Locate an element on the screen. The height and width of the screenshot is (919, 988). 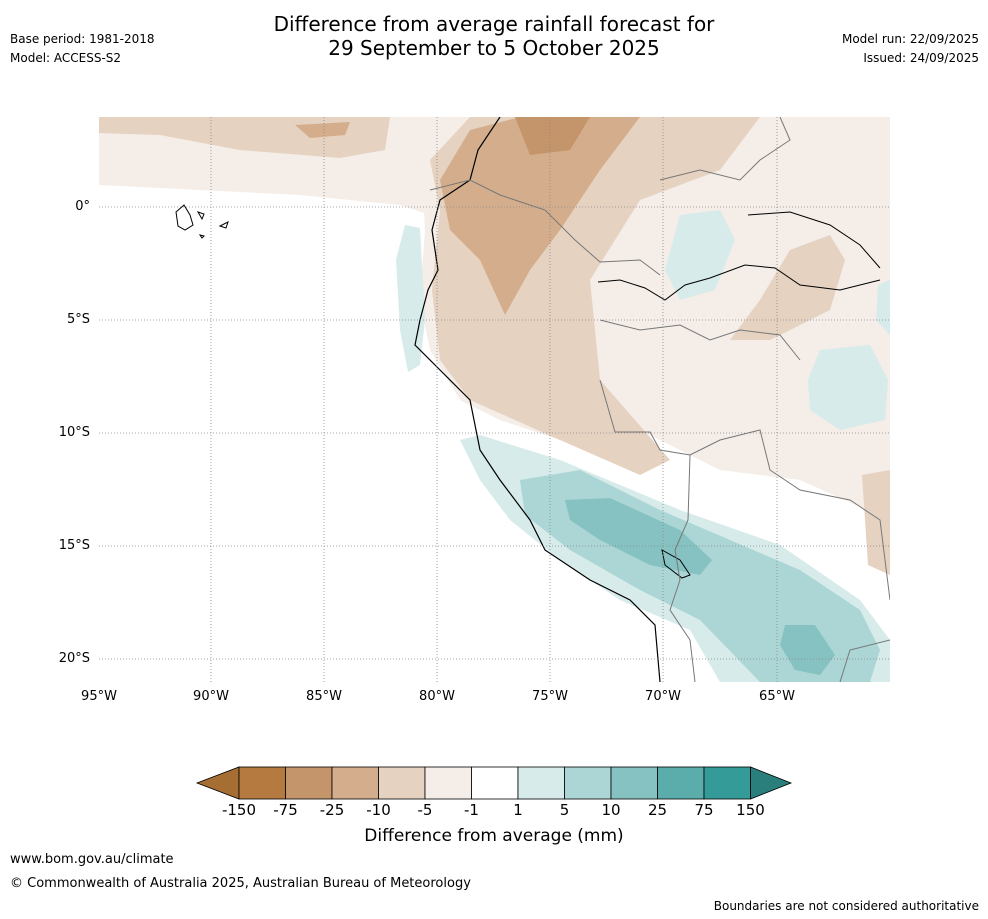
colorbar-tick-label: 25 is located at coordinates (657, 810).